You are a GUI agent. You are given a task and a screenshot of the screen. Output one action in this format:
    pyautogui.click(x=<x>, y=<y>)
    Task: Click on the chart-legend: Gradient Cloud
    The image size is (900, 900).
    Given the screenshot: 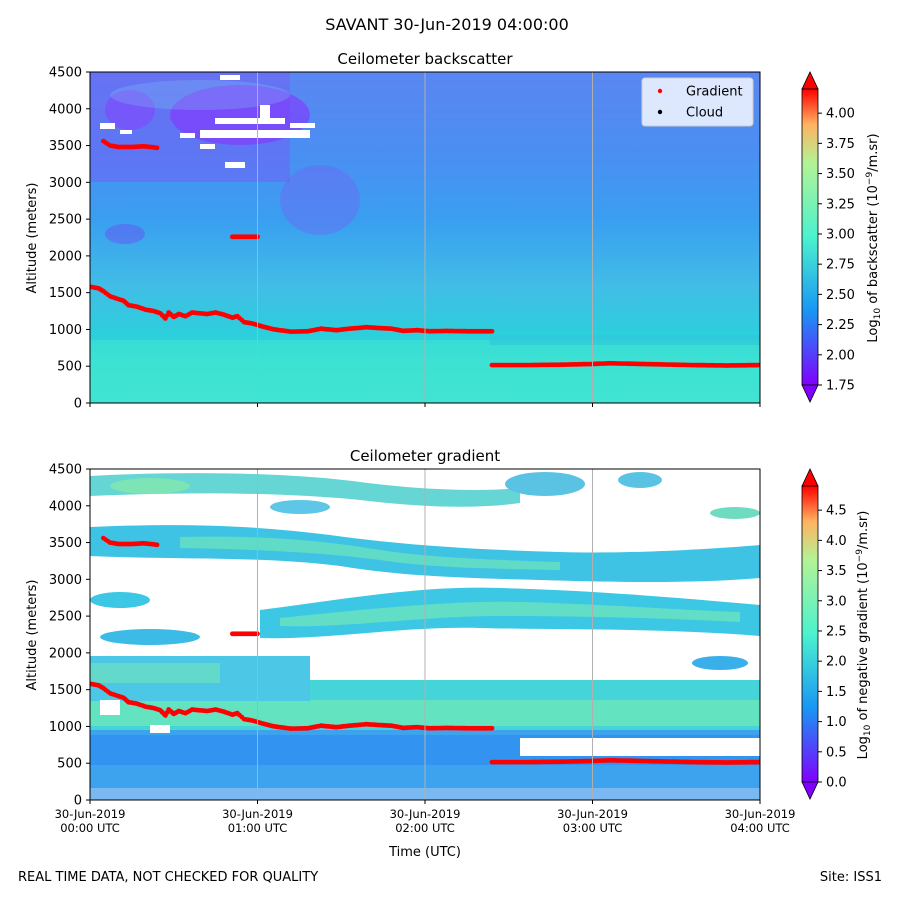 What is the action you would take?
    pyautogui.click(x=697, y=102)
    